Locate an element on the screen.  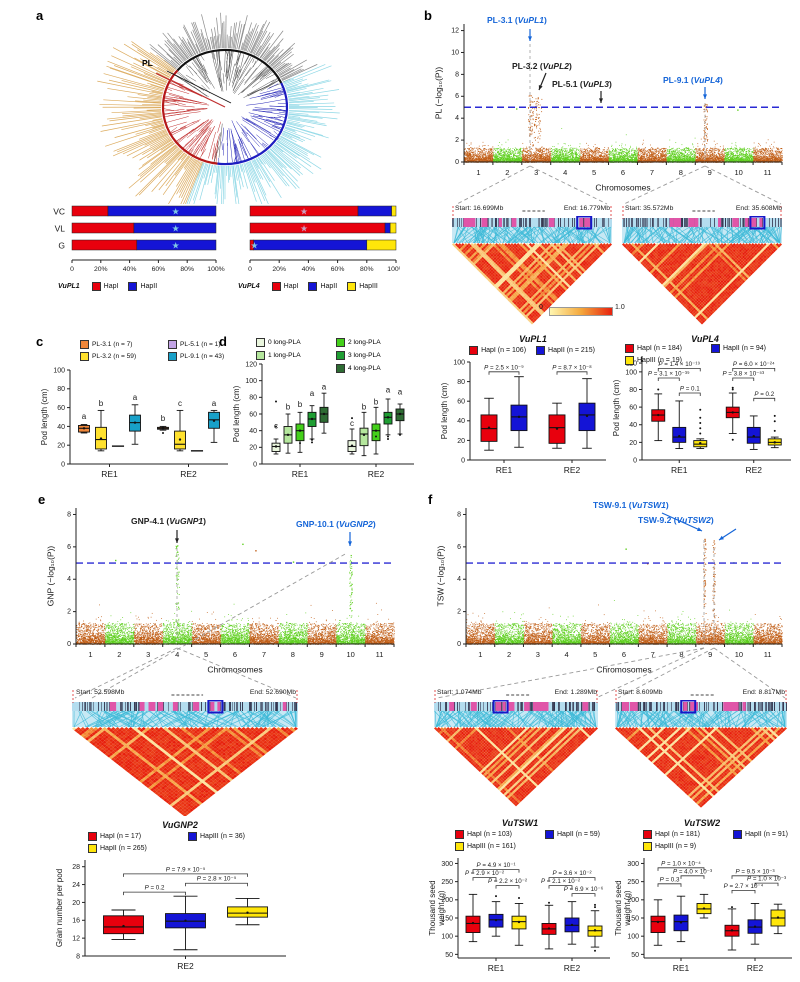
vupl1-gene-label: VuPL1 is located at coordinates (69, 286).